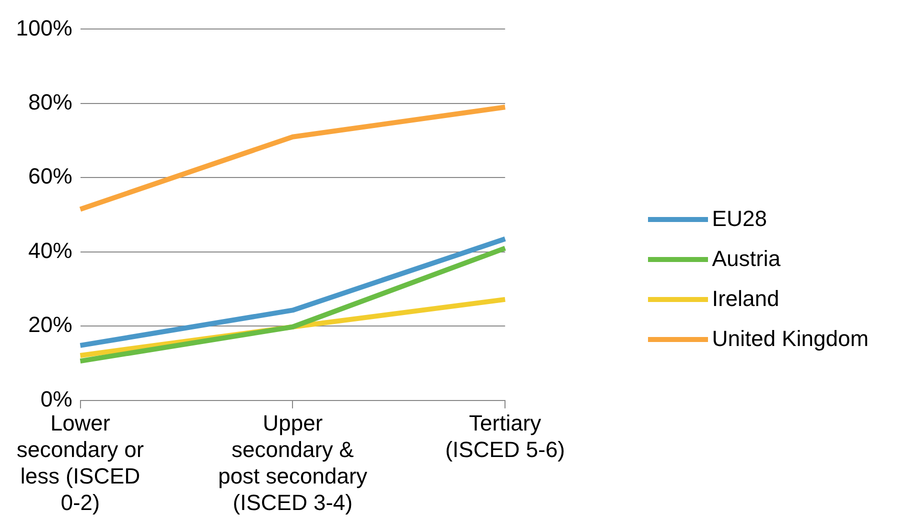 Image resolution: width=900 pixels, height=528 pixels. What do you see at coordinates (80, 462) in the screenshot?
I see `x-tick-label: Lower secondary or less (ISCED 0-2)` at bounding box center [80, 462].